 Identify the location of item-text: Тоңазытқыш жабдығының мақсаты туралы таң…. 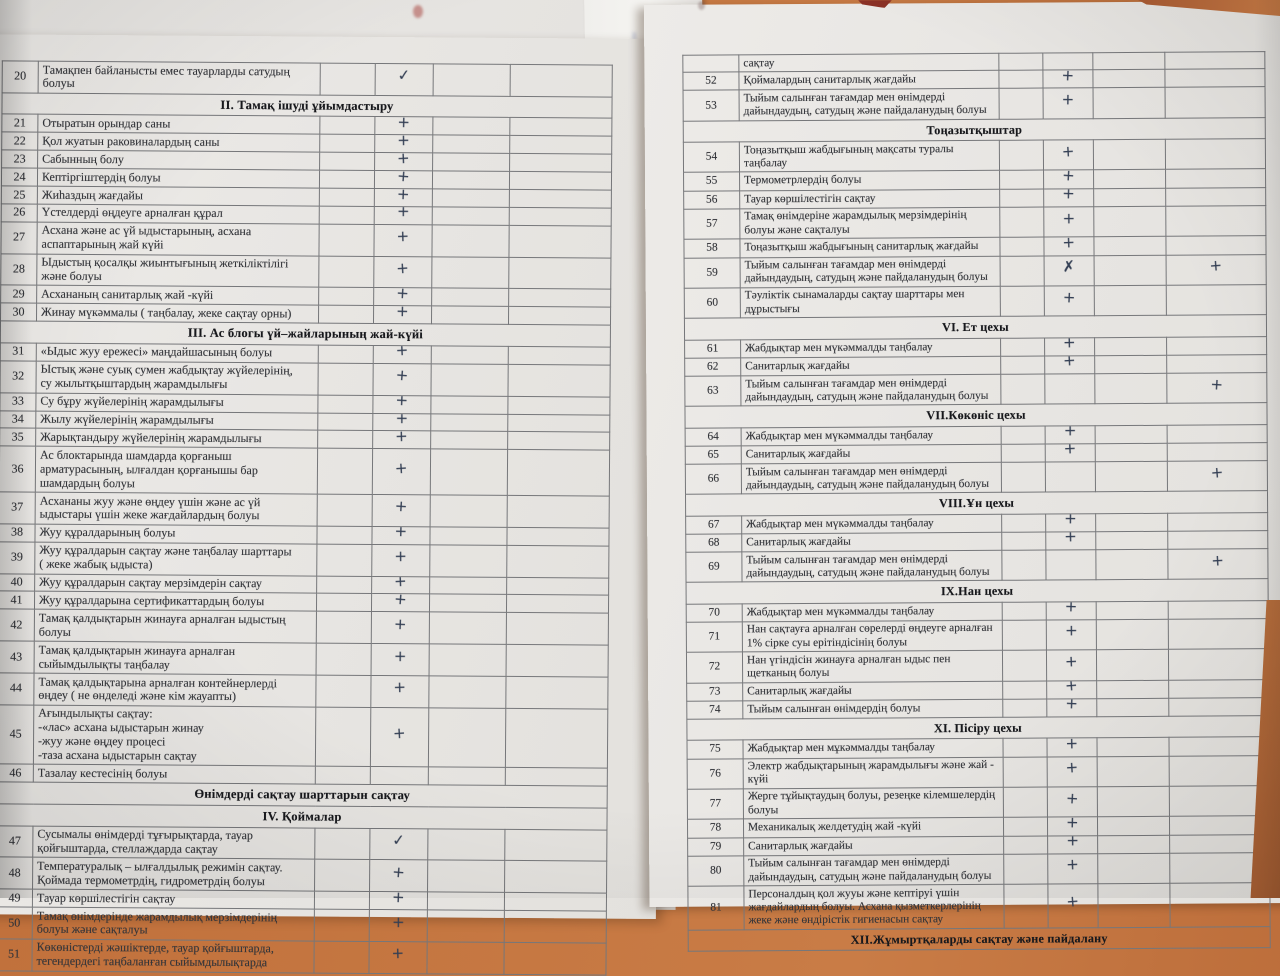
(869, 156).